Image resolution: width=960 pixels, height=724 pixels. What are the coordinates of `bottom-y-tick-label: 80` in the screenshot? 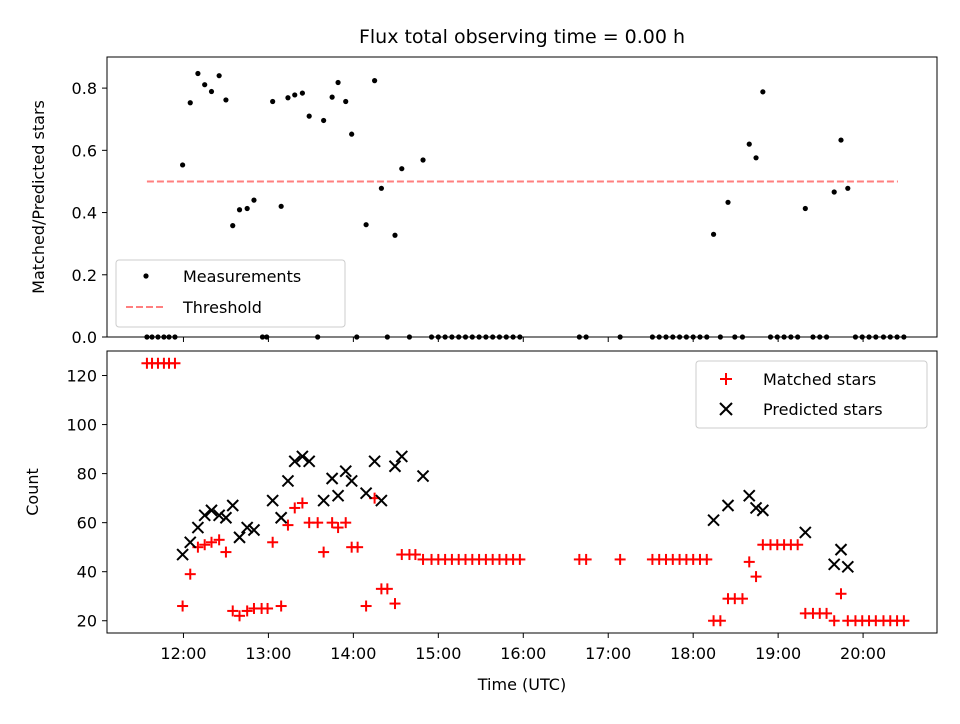 It's located at (87, 474).